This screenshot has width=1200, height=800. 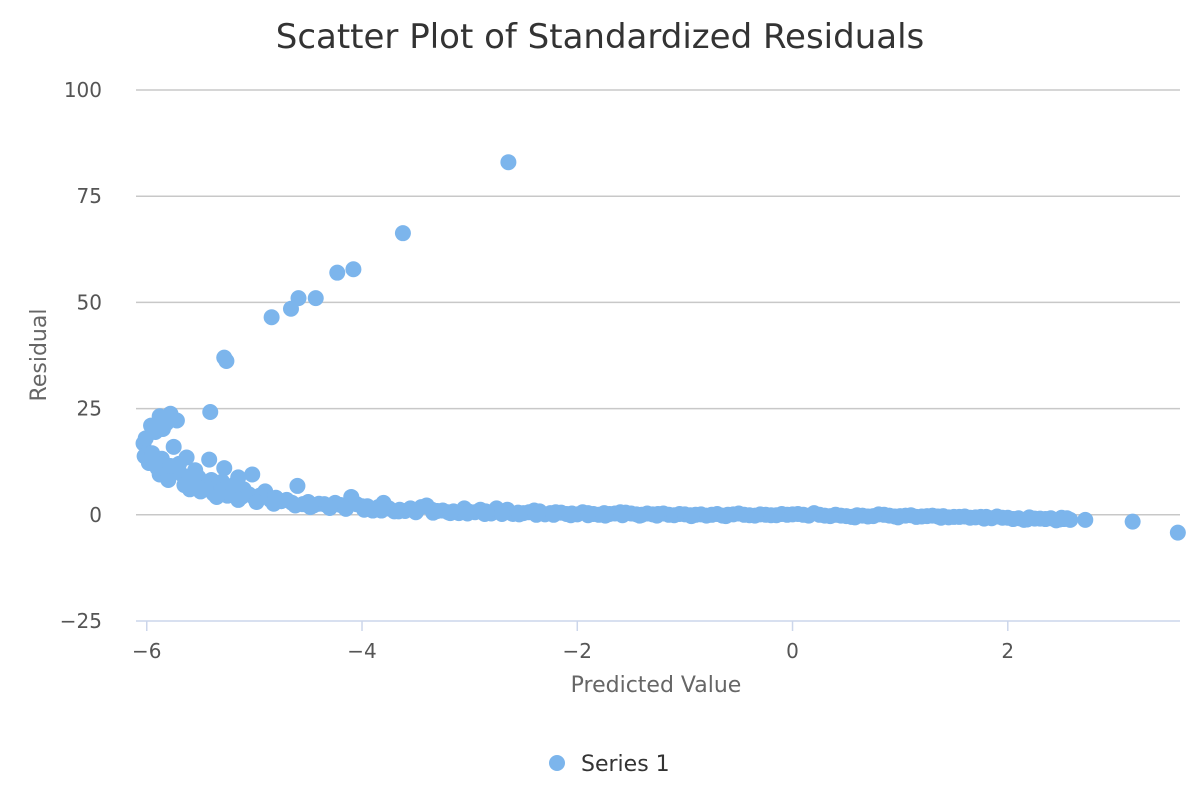 I want to click on x-tick-label: 0, so click(x=792, y=651).